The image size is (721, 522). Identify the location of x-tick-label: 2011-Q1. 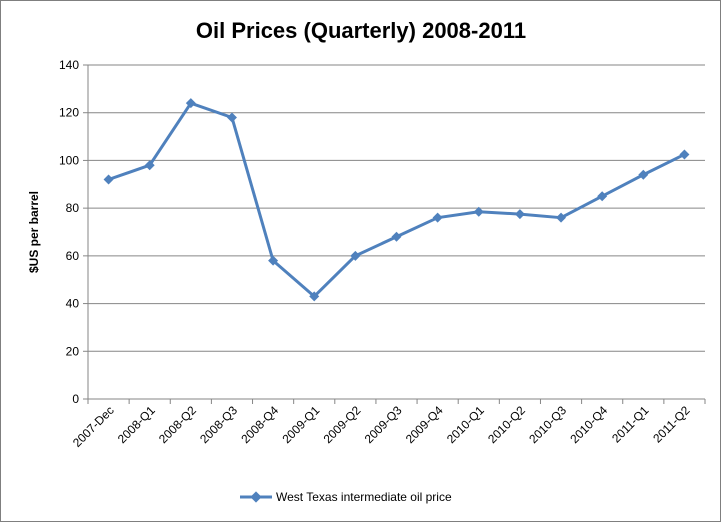
(630, 424).